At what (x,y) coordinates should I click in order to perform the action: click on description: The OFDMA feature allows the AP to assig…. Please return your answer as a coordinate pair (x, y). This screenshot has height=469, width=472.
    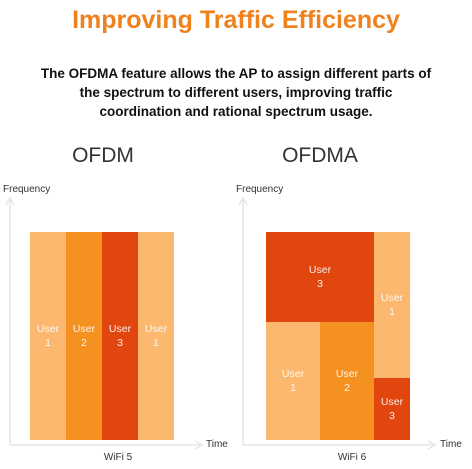
    Looking at the image, I should click on (236, 92).